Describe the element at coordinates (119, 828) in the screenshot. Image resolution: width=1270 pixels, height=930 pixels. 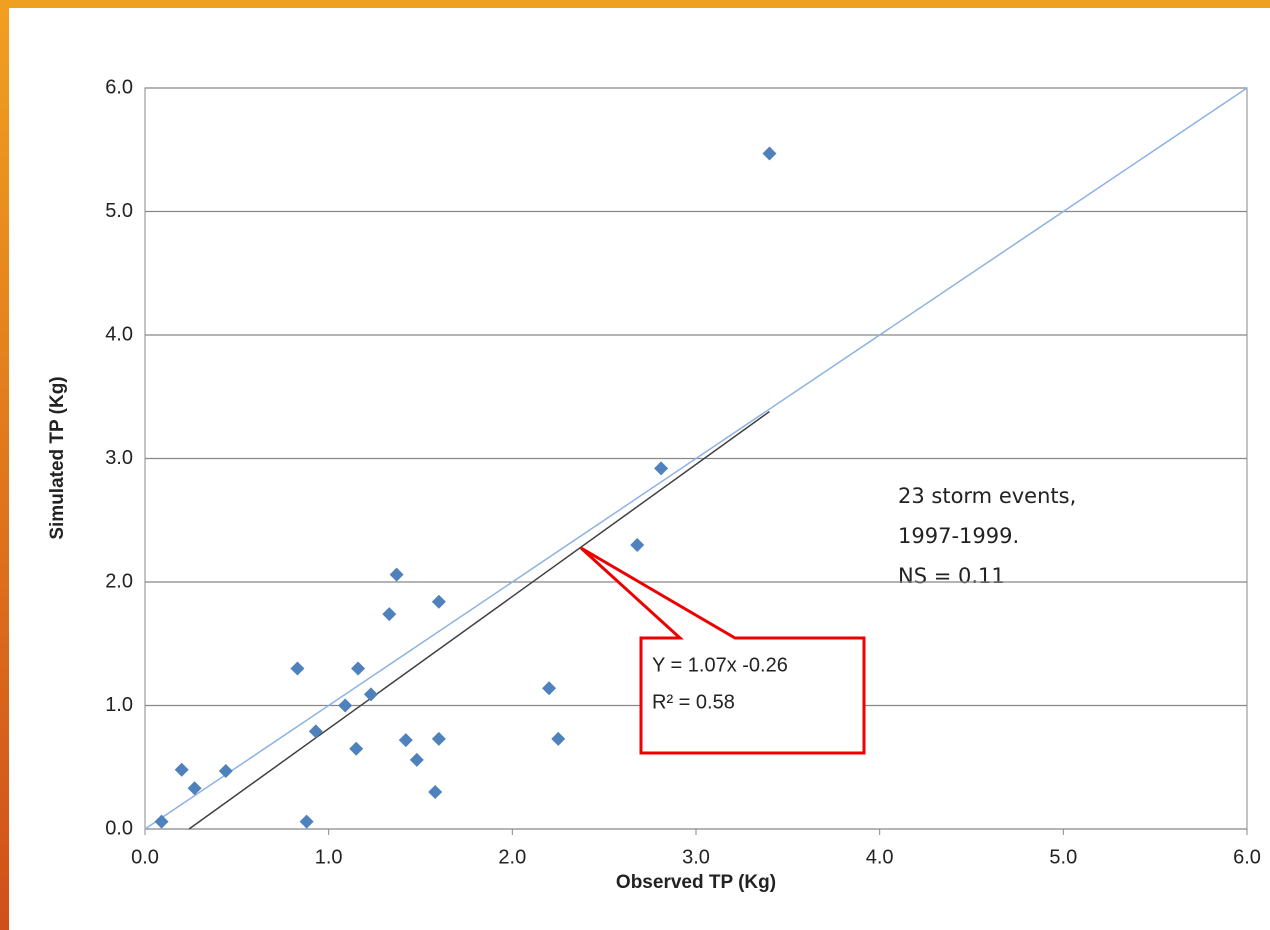
I see `y-tick-label: 0.0` at that location.